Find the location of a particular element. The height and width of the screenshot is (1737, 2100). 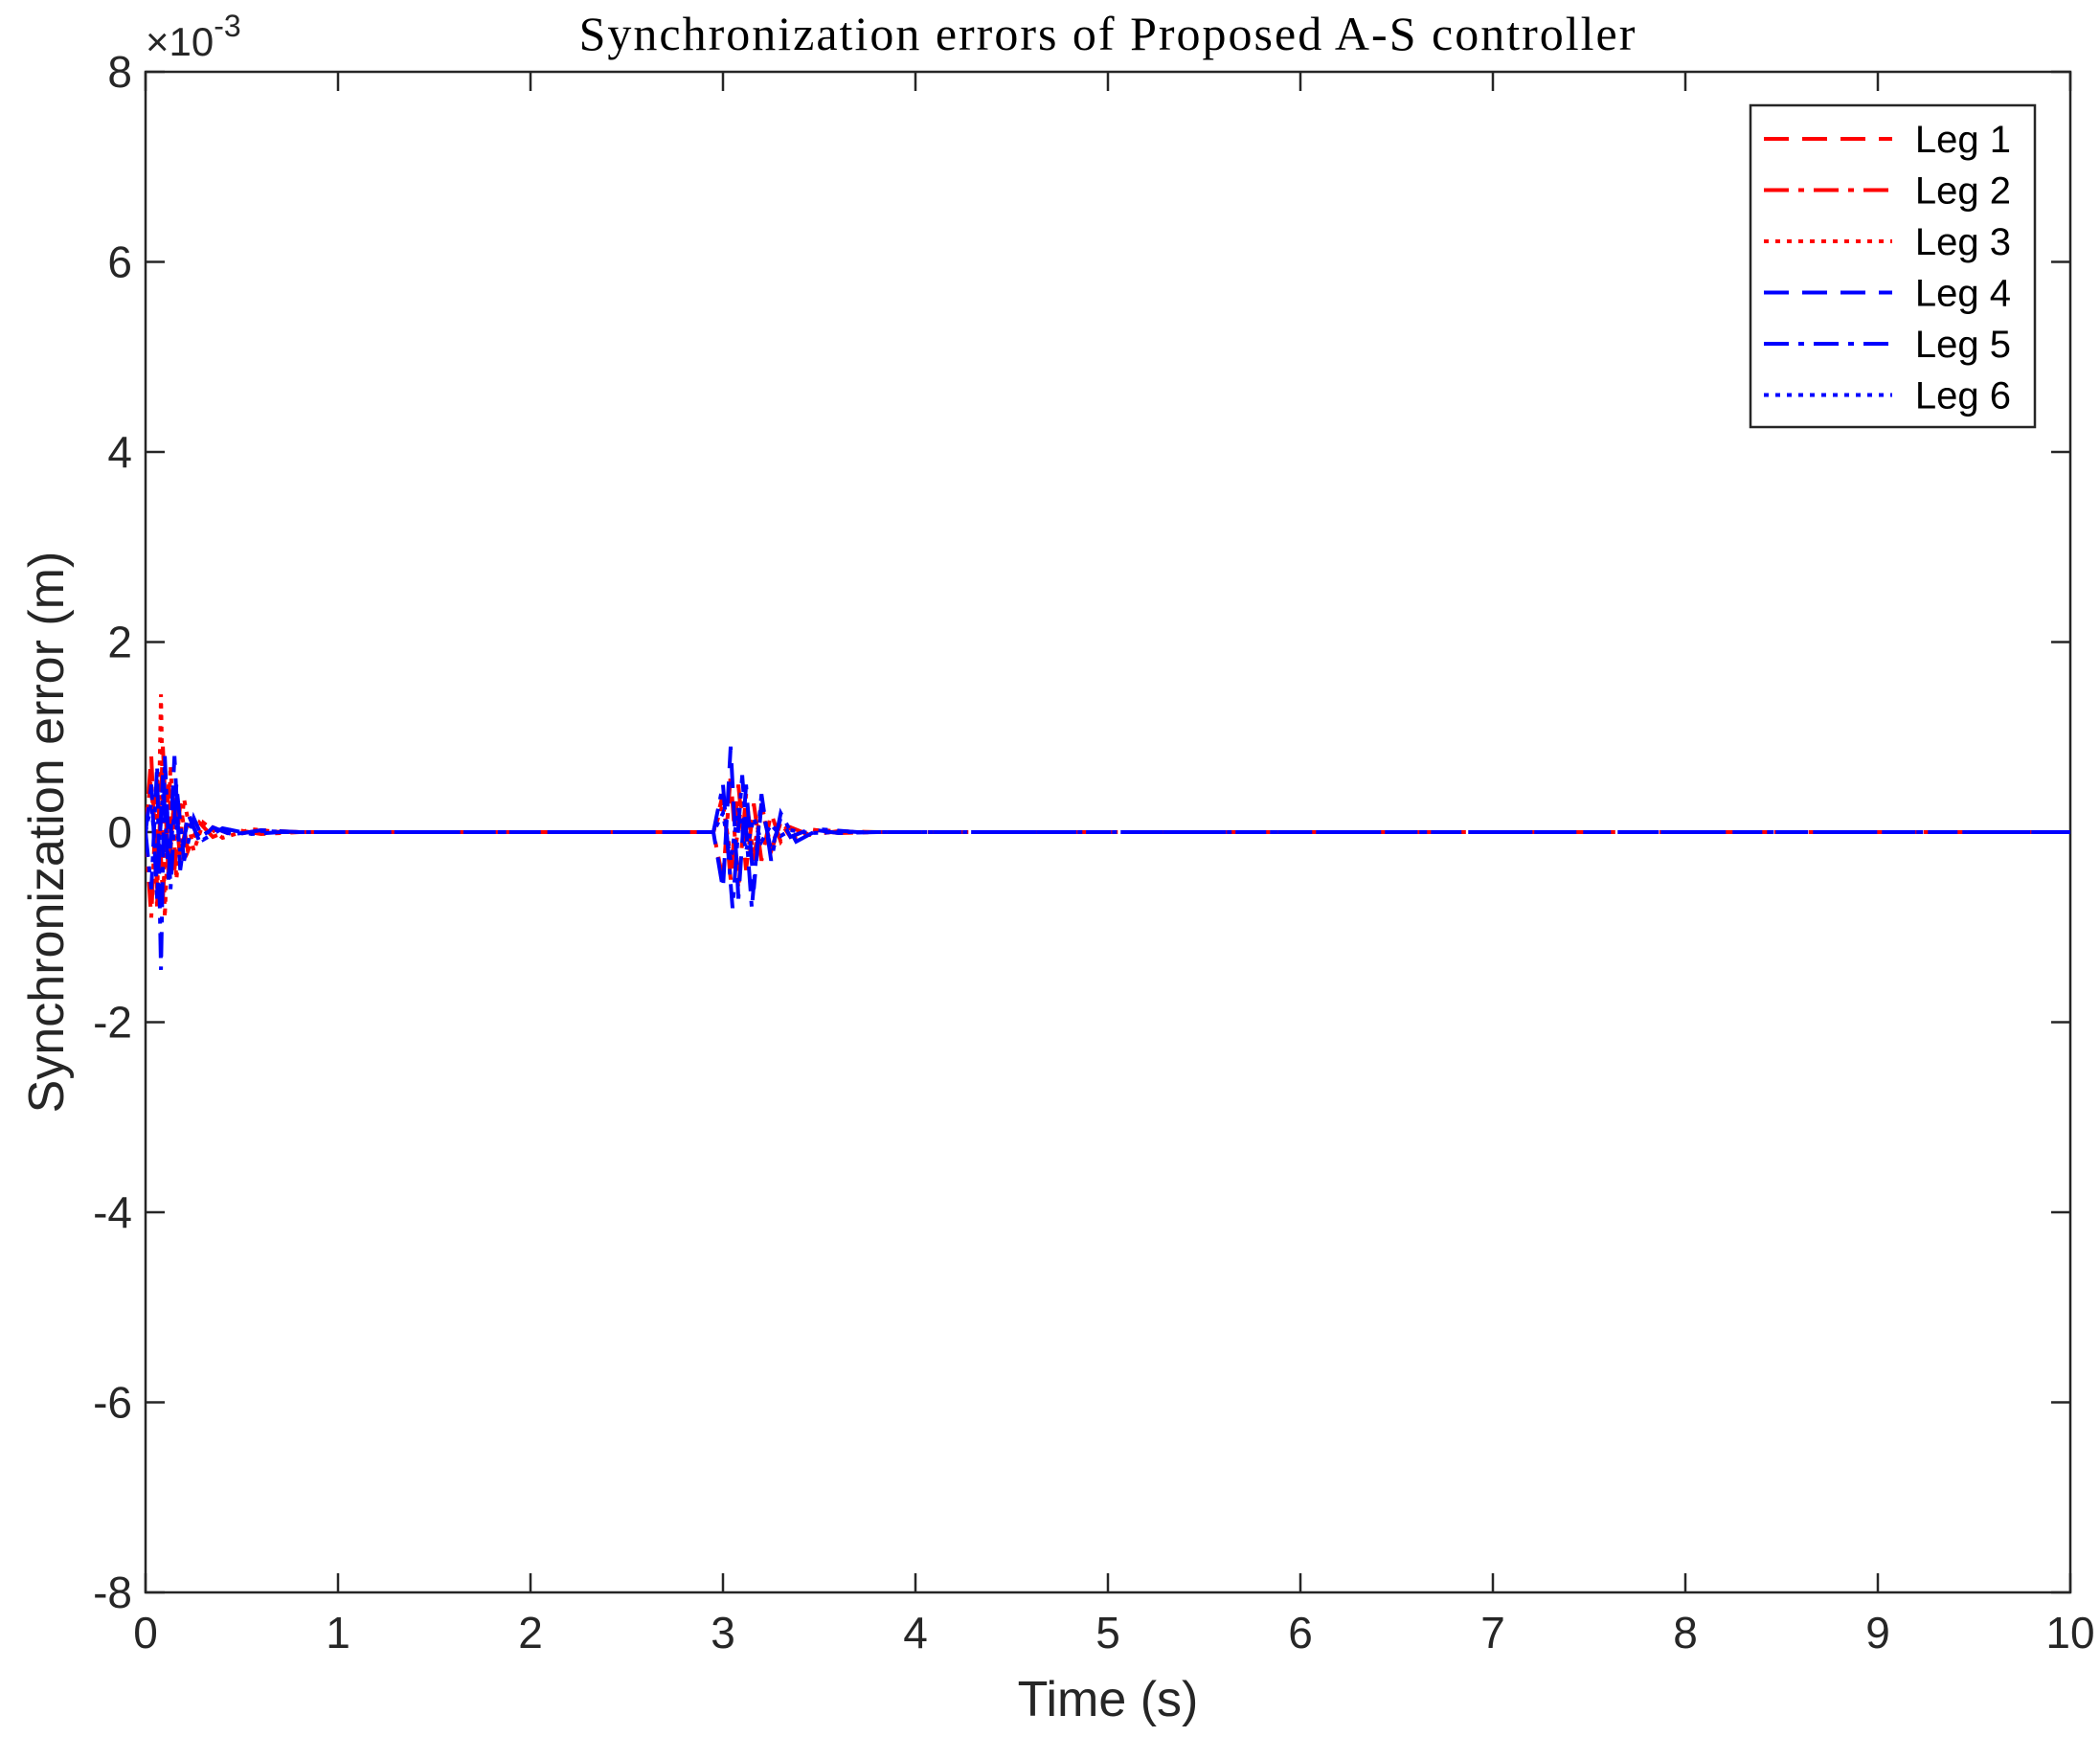

x-tick-label: 5 is located at coordinates (1107, 1633).